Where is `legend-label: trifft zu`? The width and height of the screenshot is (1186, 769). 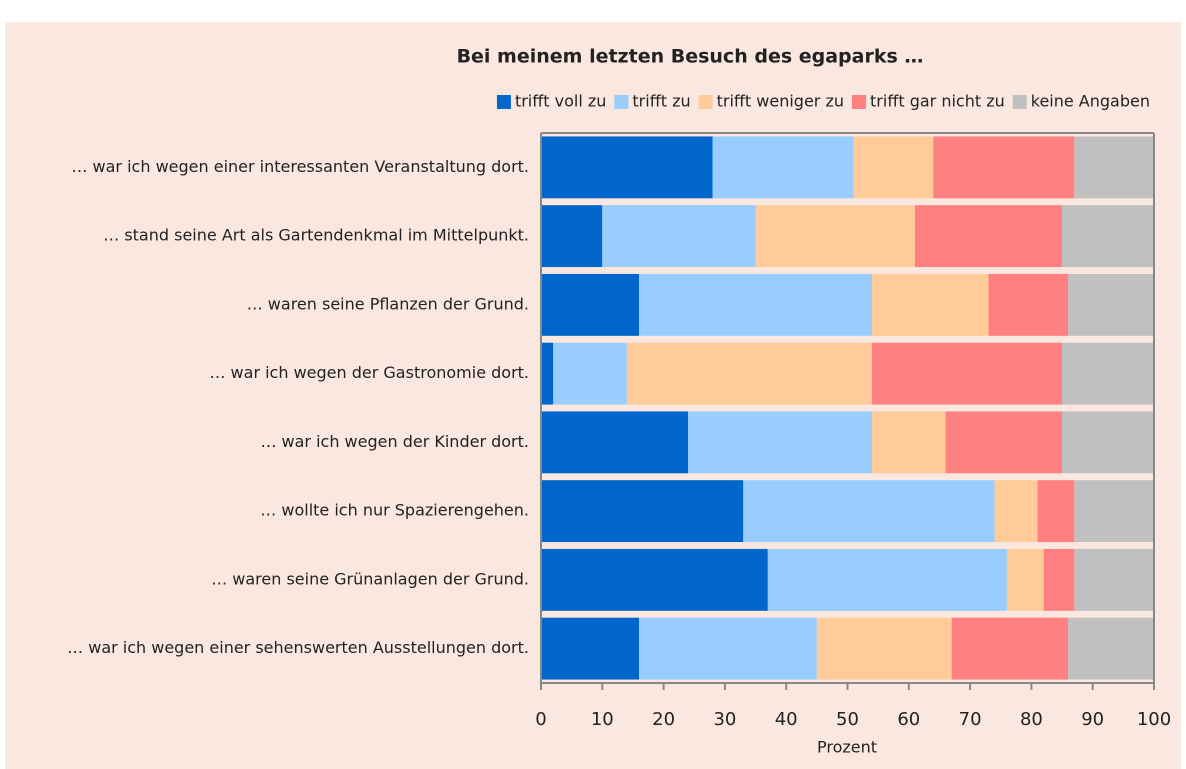 legend-label: trifft zu is located at coordinates (661, 101).